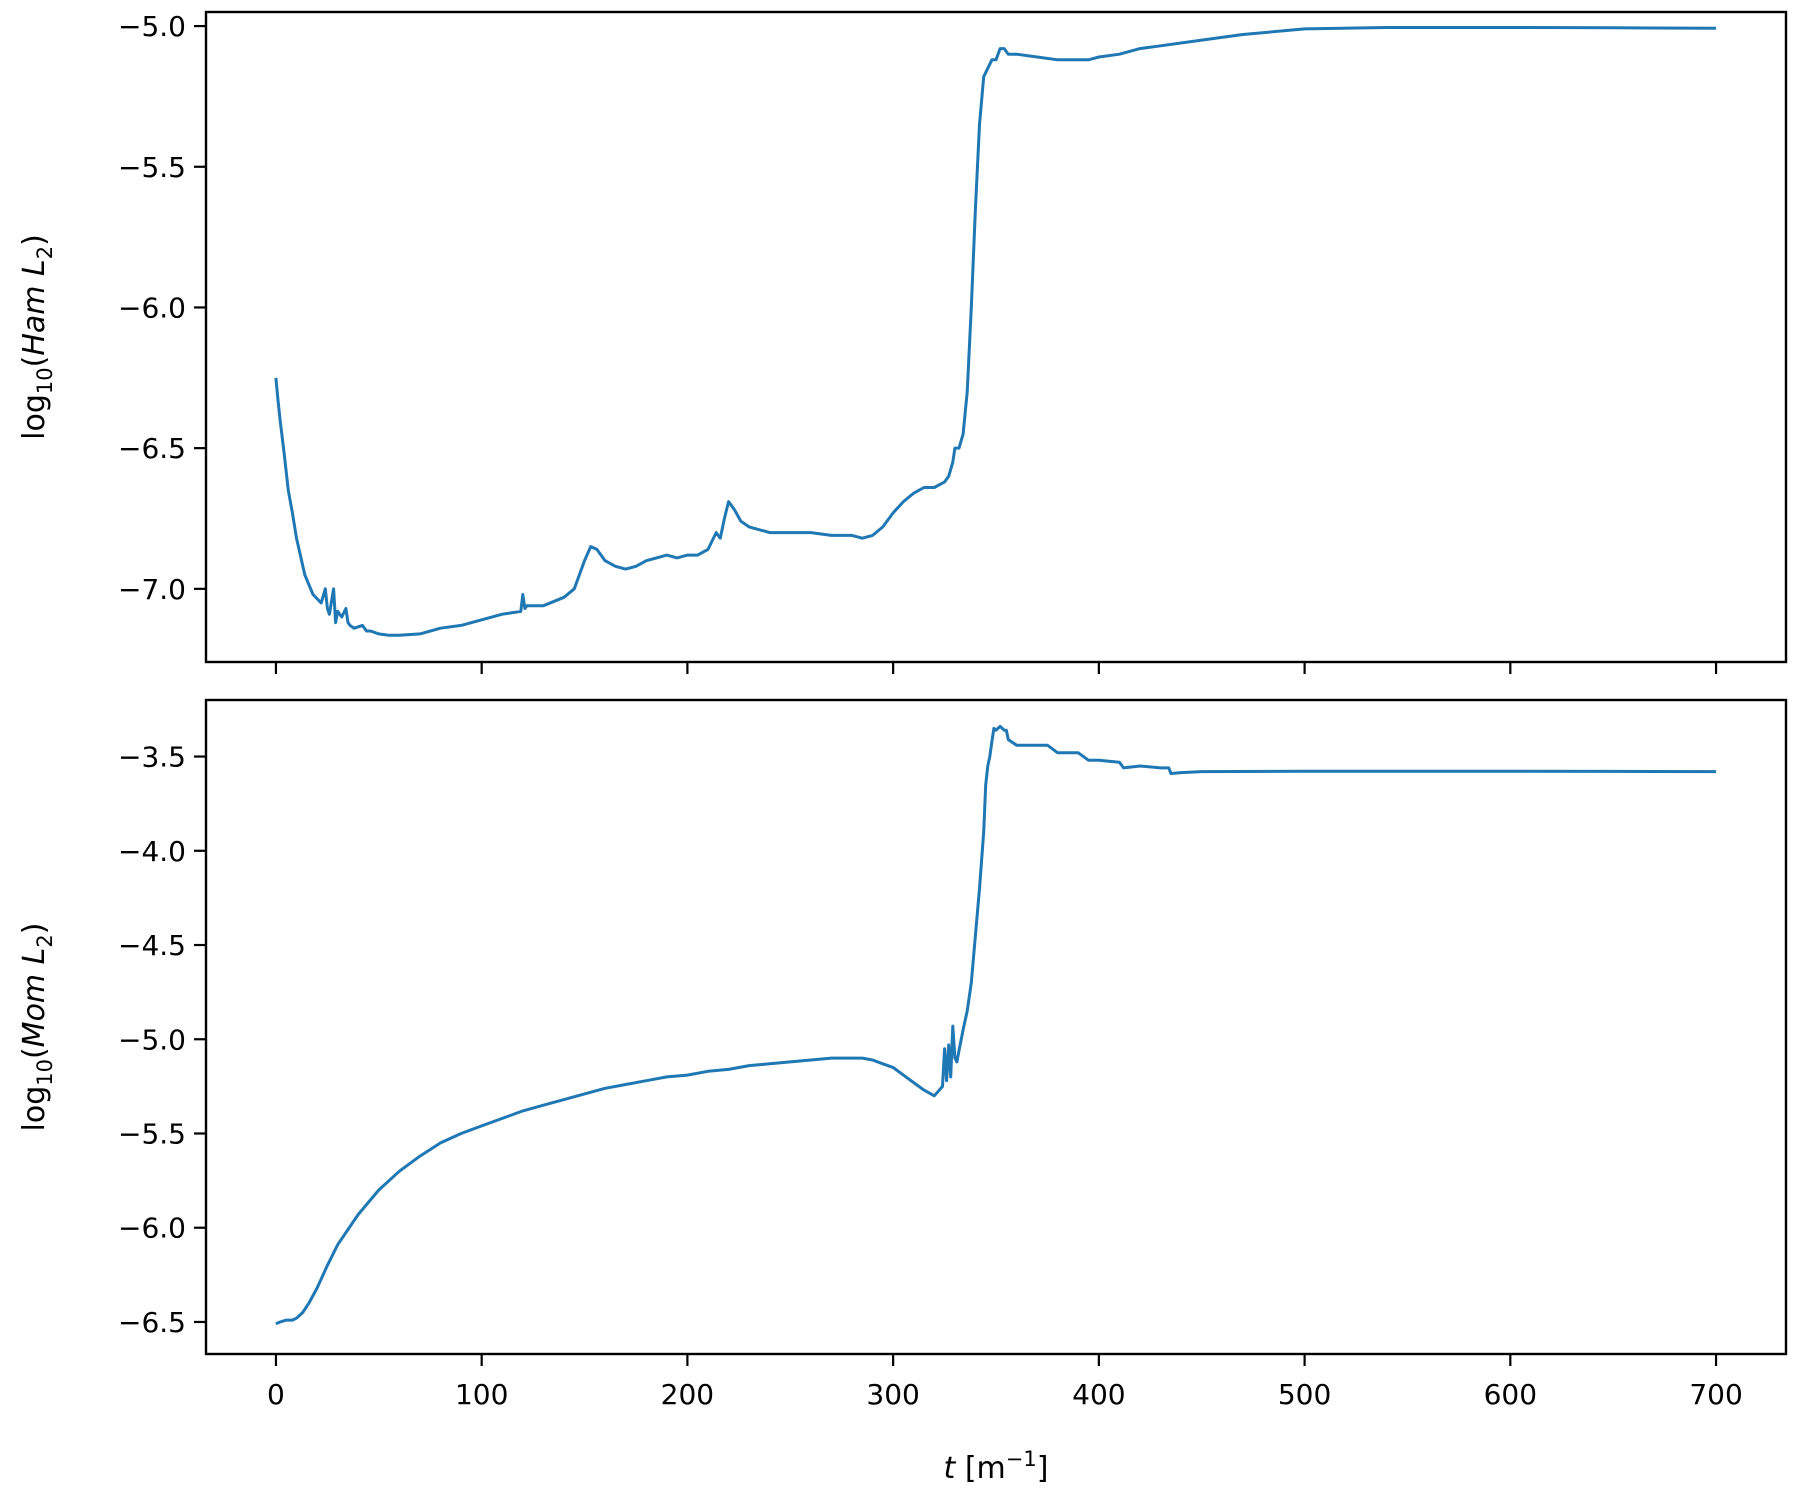 Image resolution: width=1800 pixels, height=1500 pixels. Describe the element at coordinates (1005, 1382) in the screenshot. I see `x-ticks: 0 100 200 300 400 500 600 700` at that location.